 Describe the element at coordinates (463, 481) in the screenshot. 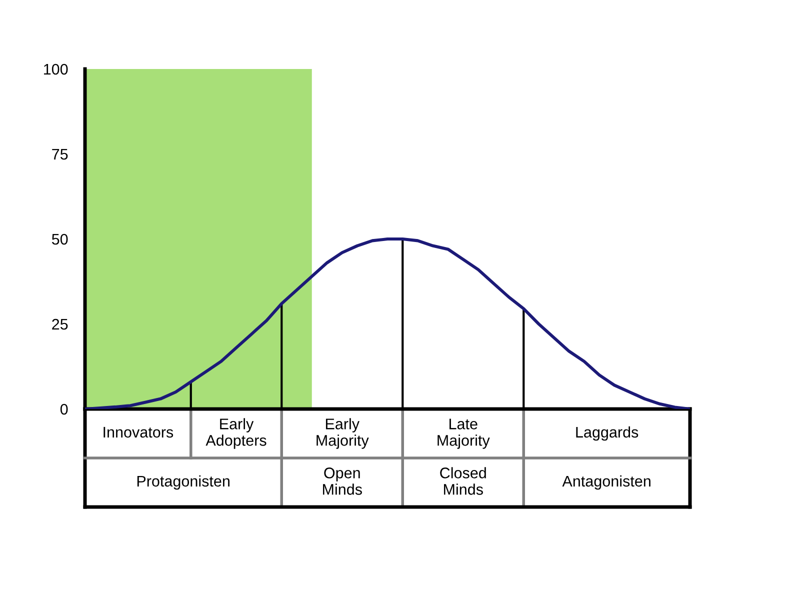

I see `text: Closed Minds` at that location.